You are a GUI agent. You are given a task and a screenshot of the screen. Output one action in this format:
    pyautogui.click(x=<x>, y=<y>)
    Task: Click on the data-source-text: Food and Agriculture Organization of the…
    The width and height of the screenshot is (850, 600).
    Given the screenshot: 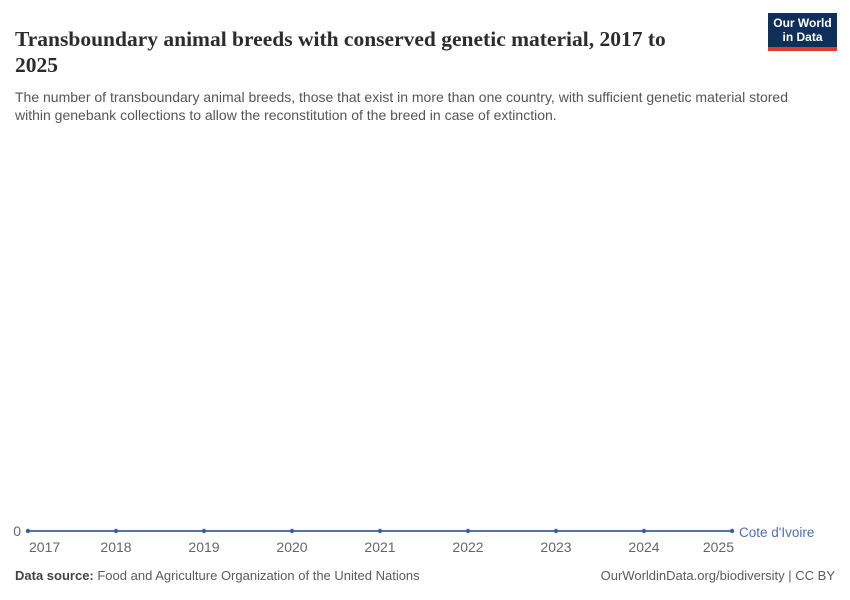 What is the action you would take?
    pyautogui.click(x=256, y=575)
    